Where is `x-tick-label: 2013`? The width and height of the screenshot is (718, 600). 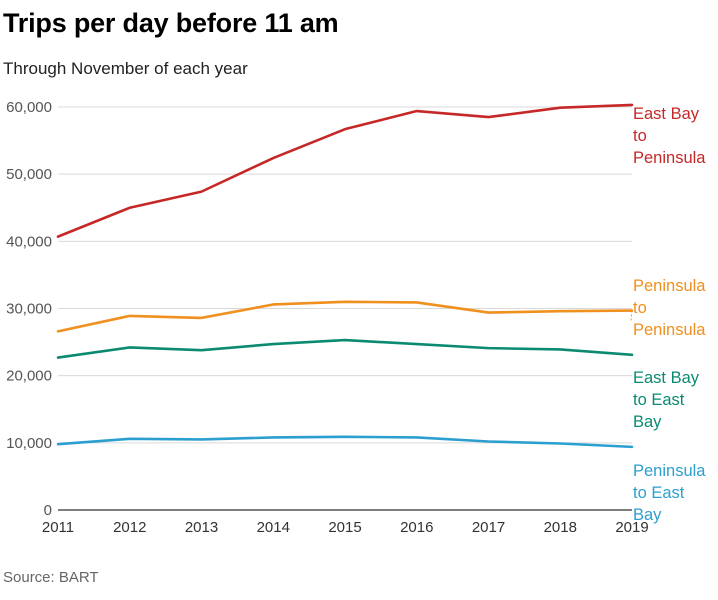 x-tick-label: 2013 is located at coordinates (201, 527).